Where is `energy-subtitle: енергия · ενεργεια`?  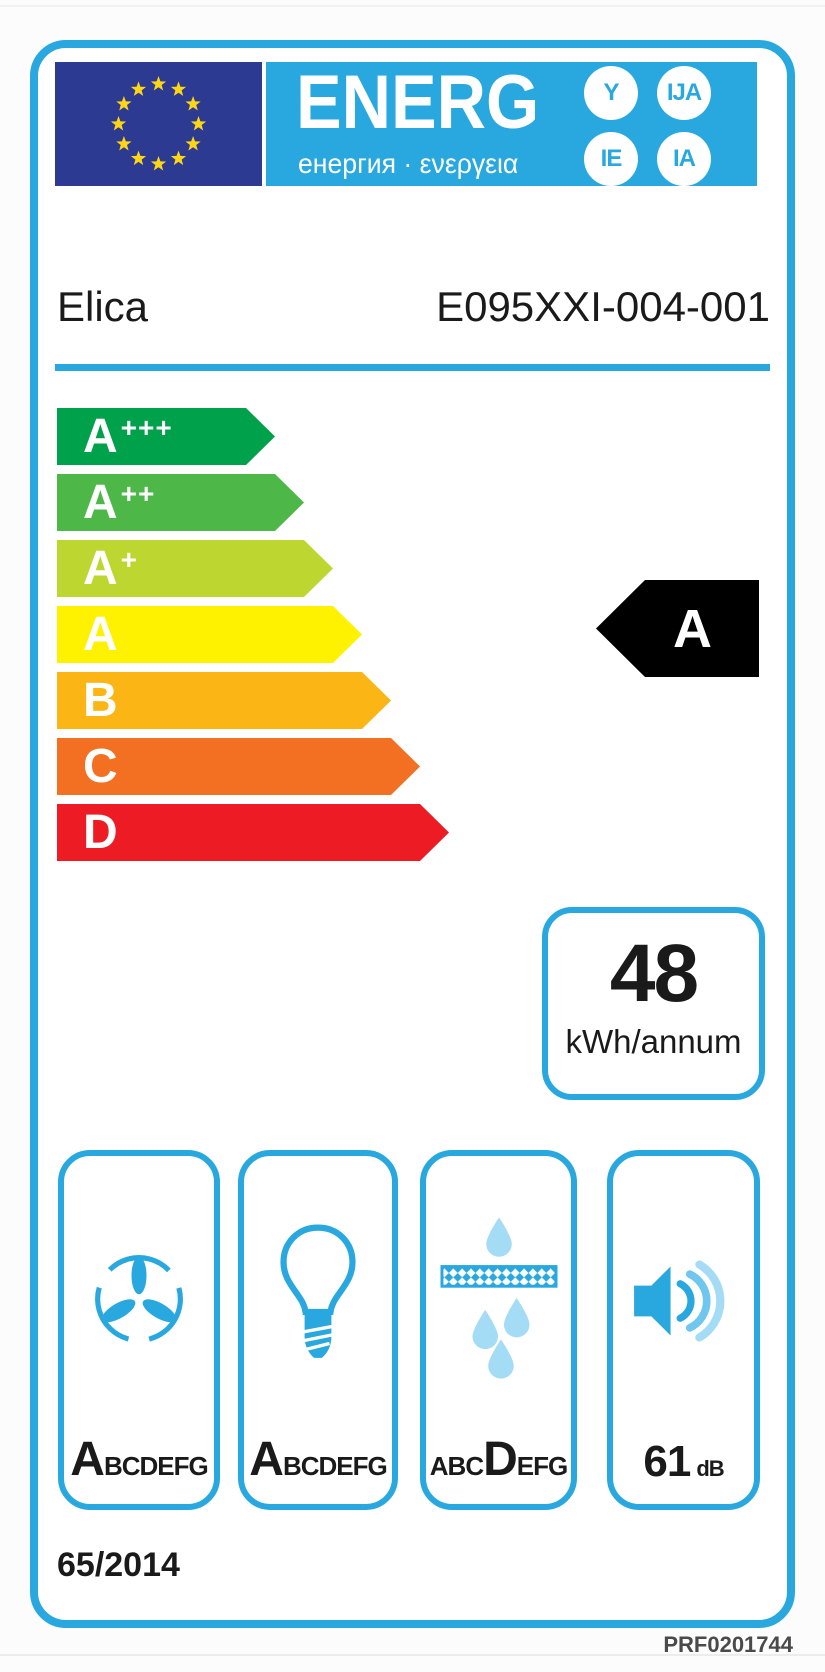
energy-subtitle: енергия · ενεργεια is located at coordinates (408, 163).